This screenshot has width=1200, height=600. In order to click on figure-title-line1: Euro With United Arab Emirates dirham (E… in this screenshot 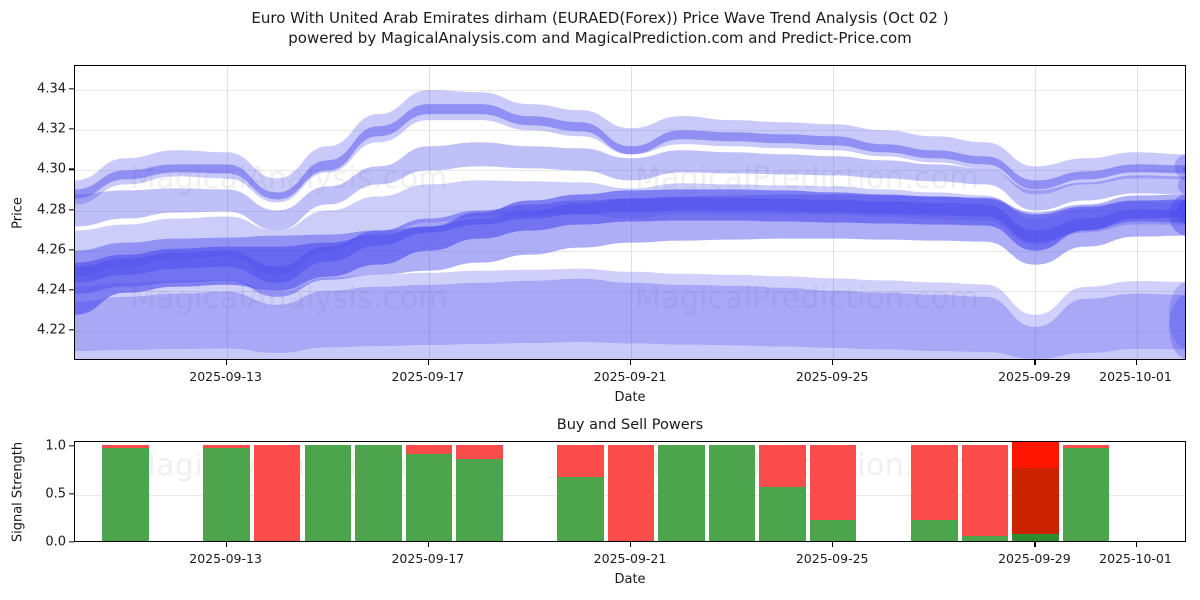, I will do `click(600, 18)`.